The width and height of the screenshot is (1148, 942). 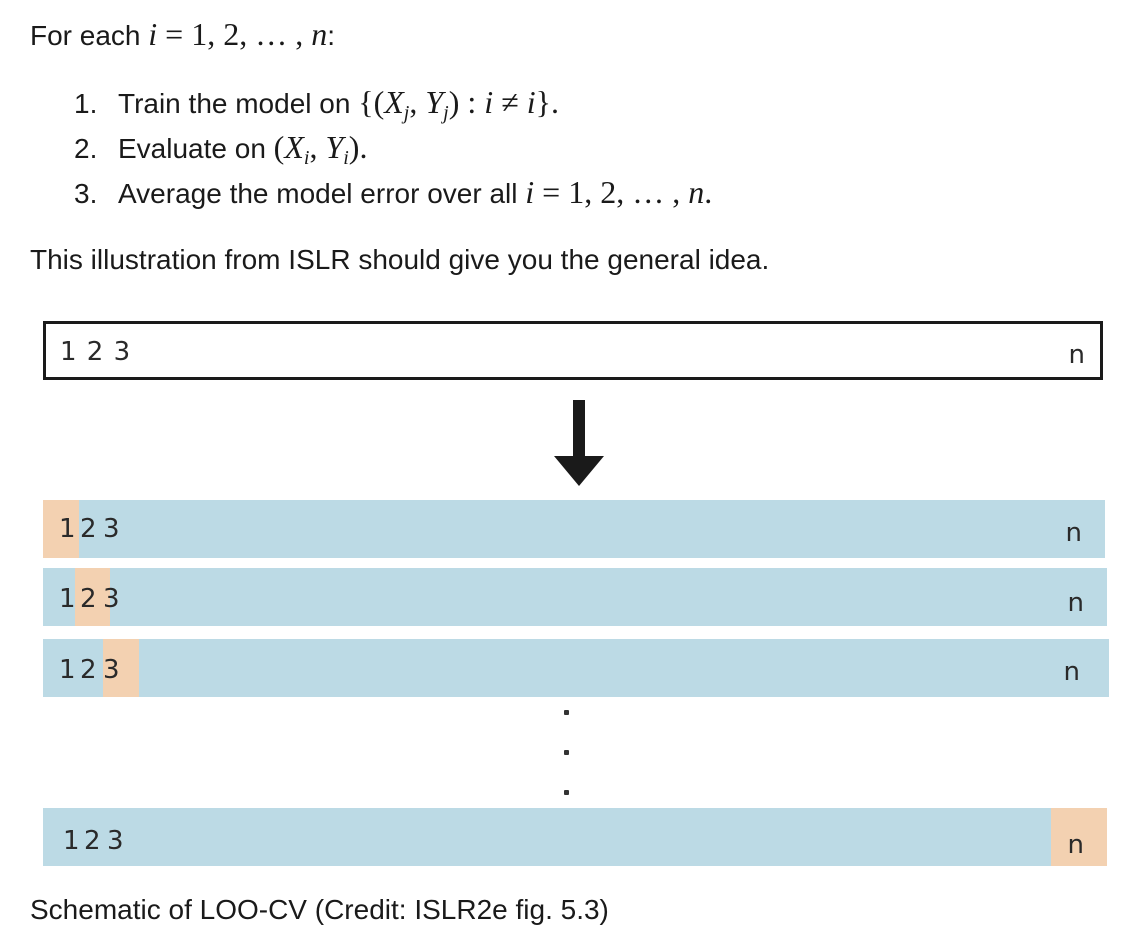 What do you see at coordinates (573, 350) in the screenshot?
I see `full-dataset-box: 1 2 3 n` at bounding box center [573, 350].